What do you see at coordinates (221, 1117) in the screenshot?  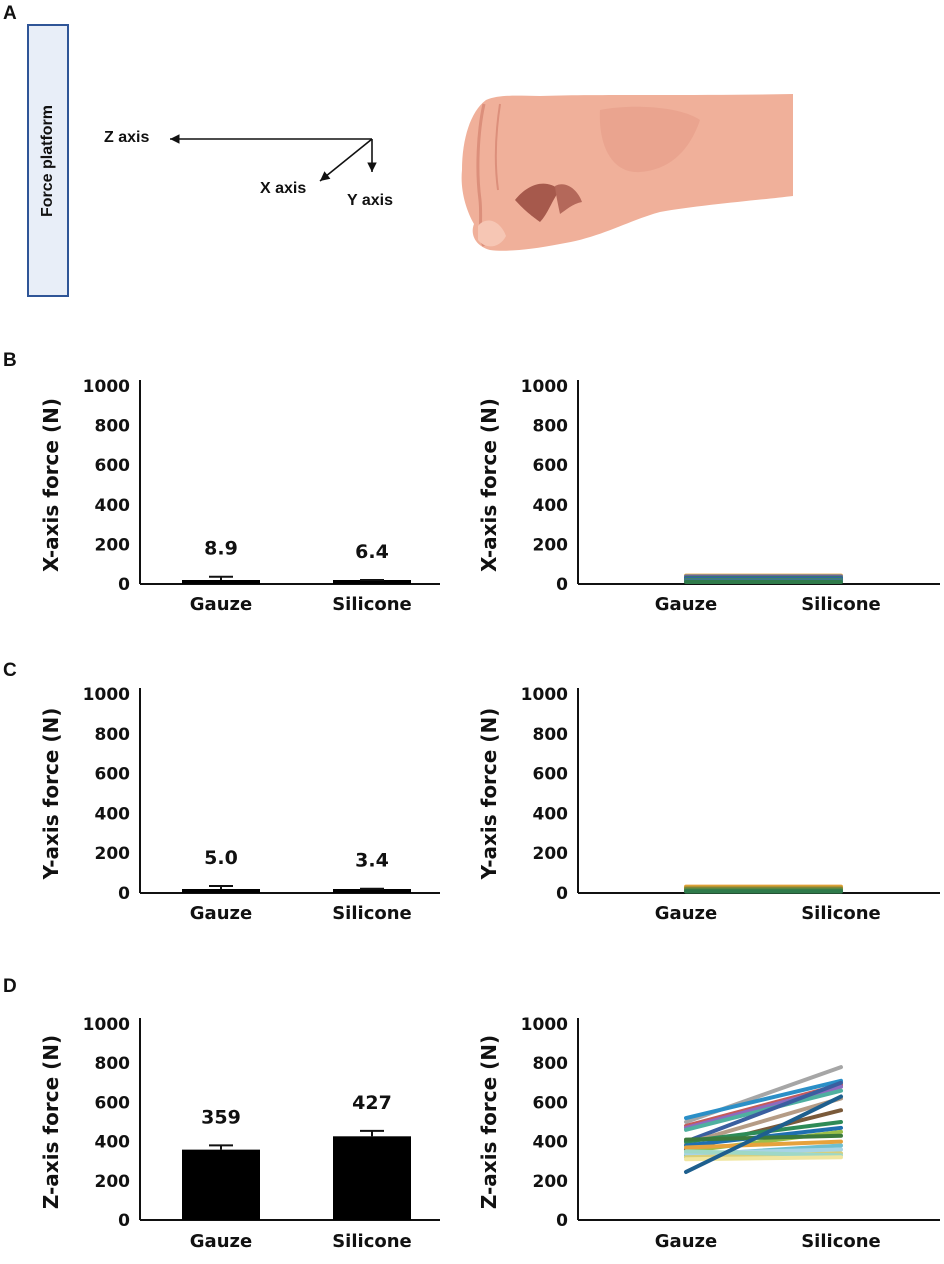 I see `data-label: 359` at bounding box center [221, 1117].